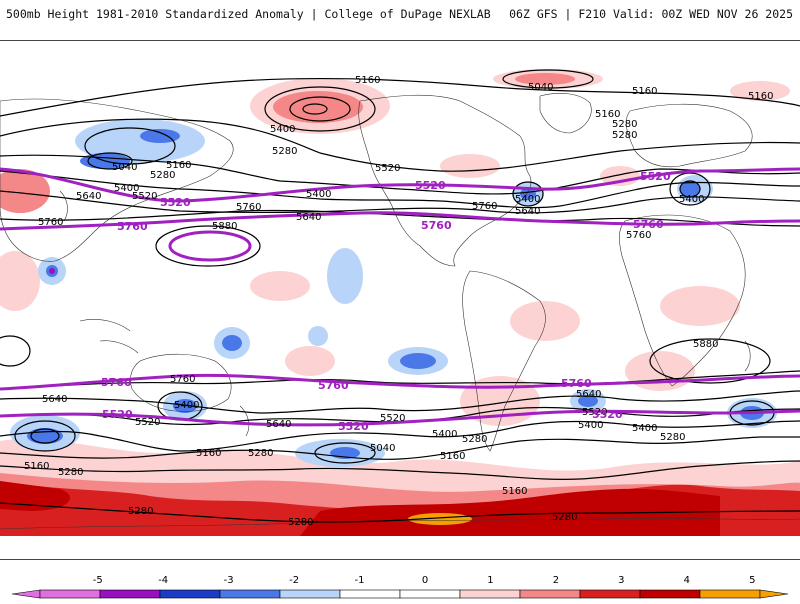 The image size is (800, 604). Describe the element at coordinates (400, 145) in the screenshot. I see `contour-5280-north` at that location.